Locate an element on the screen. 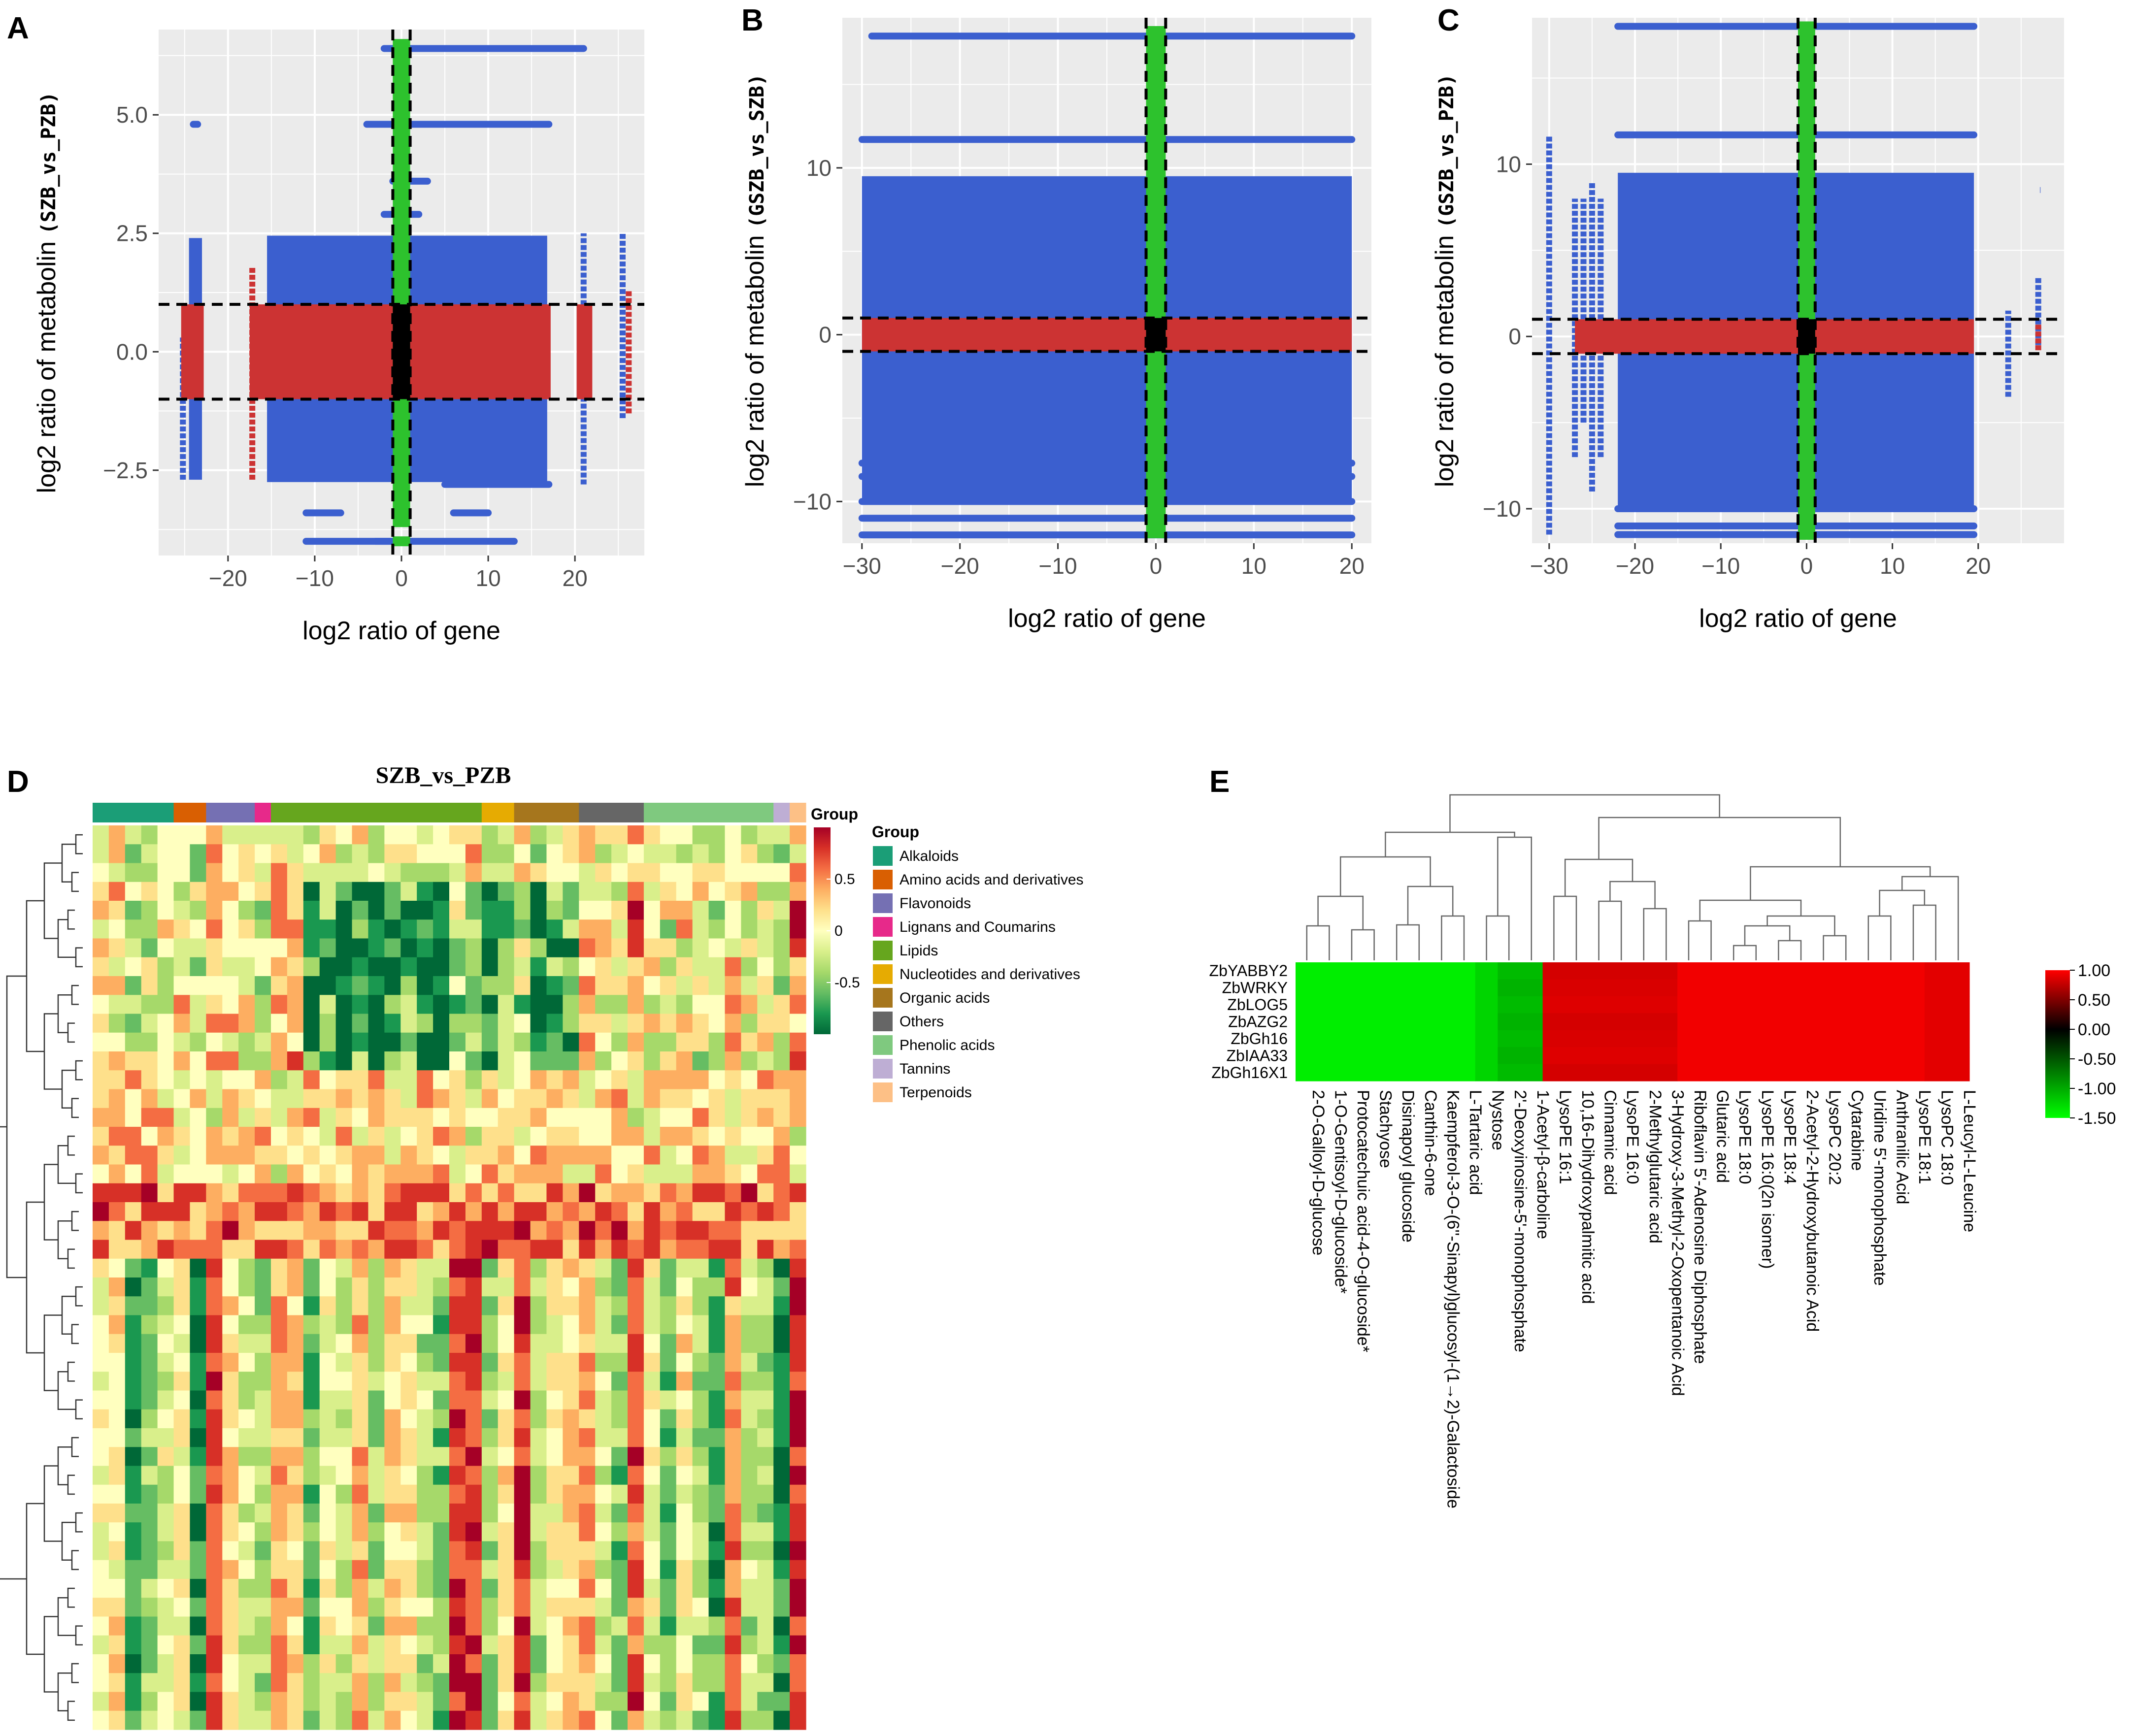 The height and width of the screenshot is (1736, 2132). colorbar-tick-label: 0.50 is located at coordinates (2094, 1000).